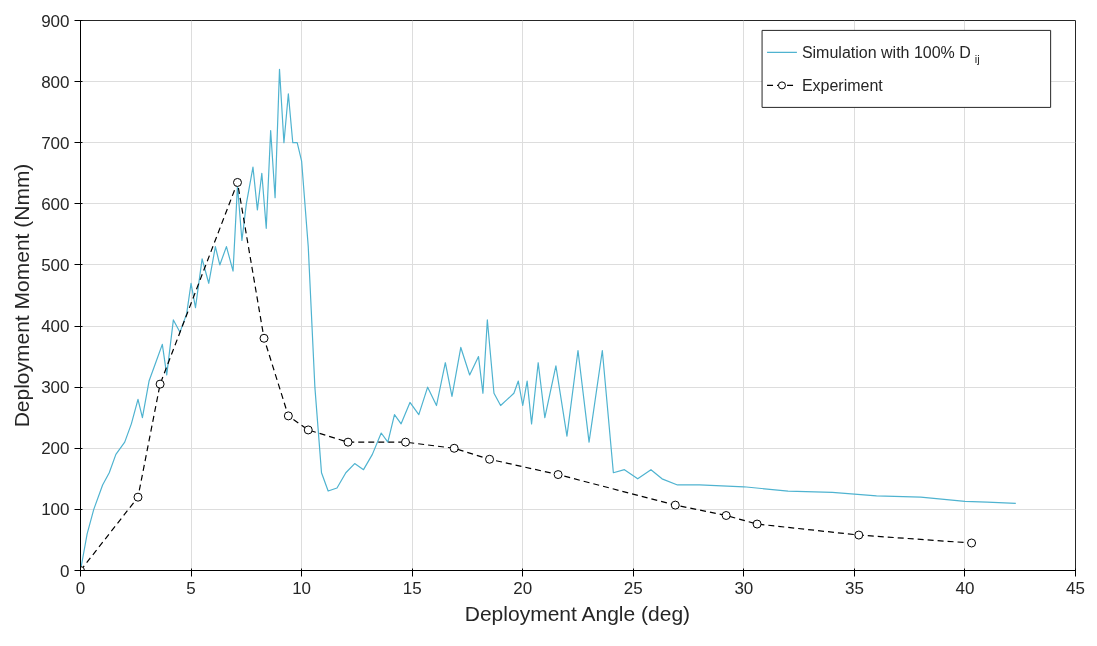 Image resolution: width=1097 pixels, height=646 pixels. What do you see at coordinates (744, 588) in the screenshot?
I see `x-tick-label: 30` at bounding box center [744, 588].